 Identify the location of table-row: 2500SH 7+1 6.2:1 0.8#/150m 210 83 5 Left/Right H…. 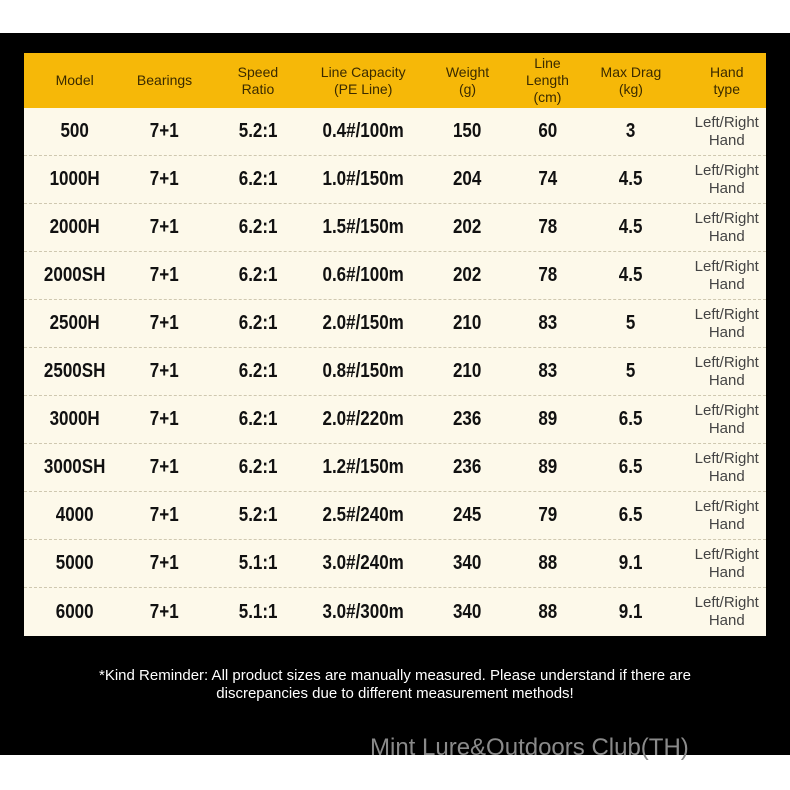
(395, 372).